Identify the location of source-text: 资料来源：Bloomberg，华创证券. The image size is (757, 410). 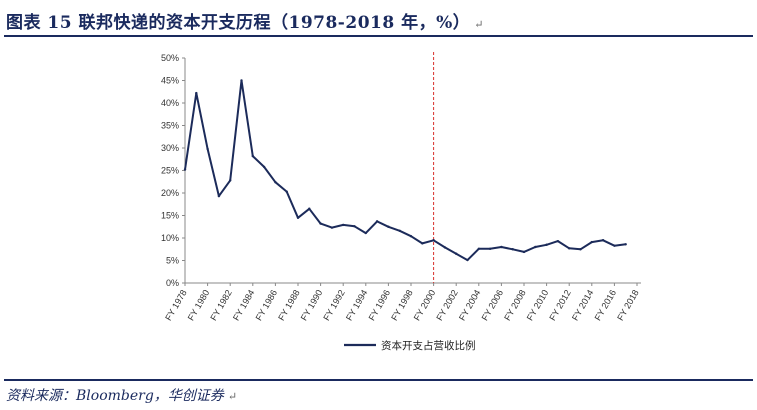
(115, 396).